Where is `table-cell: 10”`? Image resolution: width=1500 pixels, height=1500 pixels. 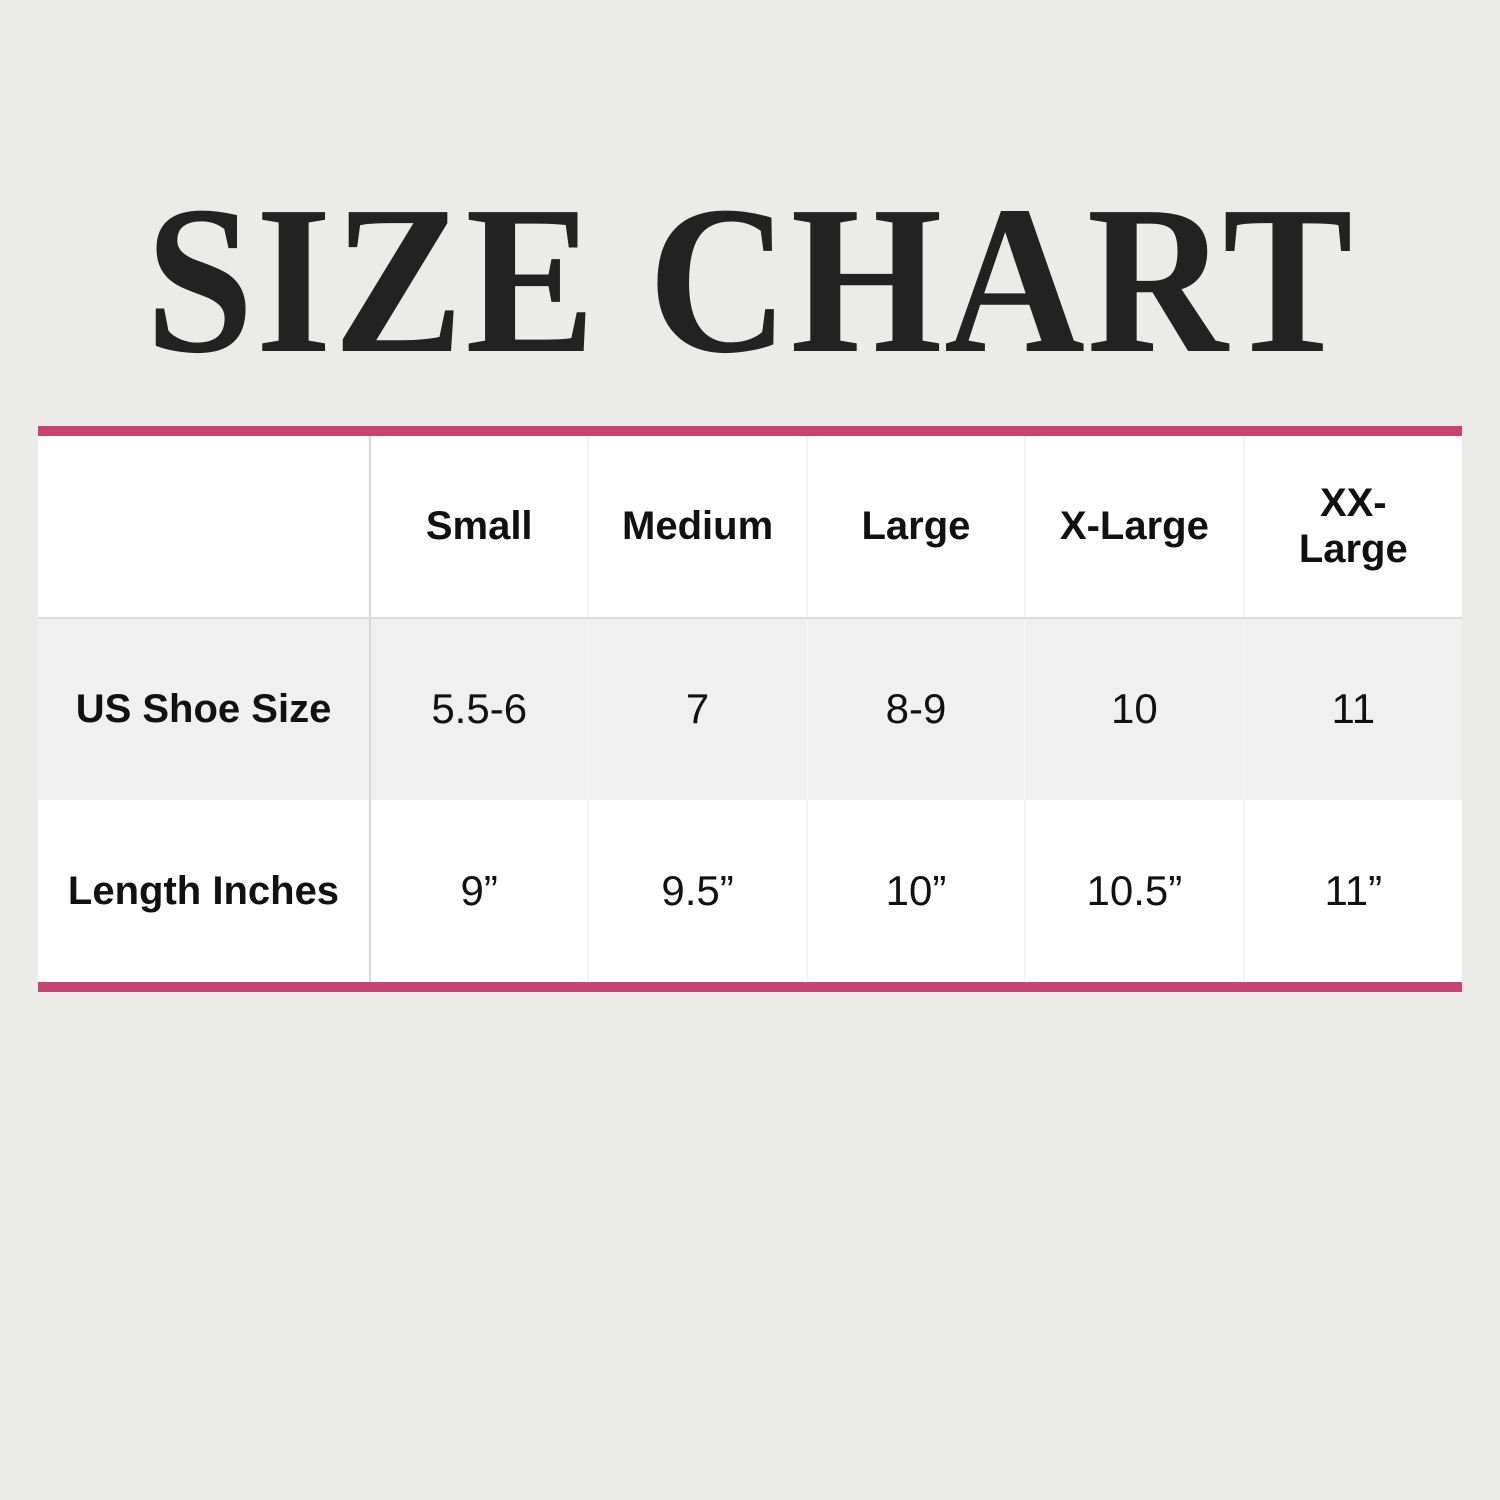
table-cell: 10” is located at coordinates (915, 891).